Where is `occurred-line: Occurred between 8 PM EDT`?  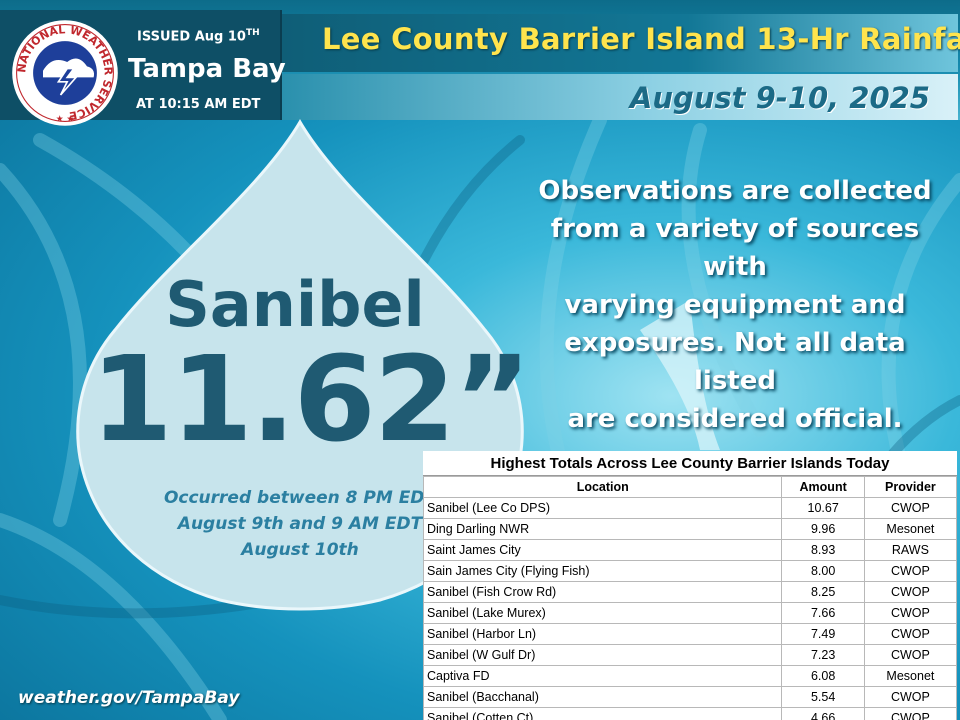
occurred-line: Occurred between 8 PM EDT is located at coordinates (300, 498).